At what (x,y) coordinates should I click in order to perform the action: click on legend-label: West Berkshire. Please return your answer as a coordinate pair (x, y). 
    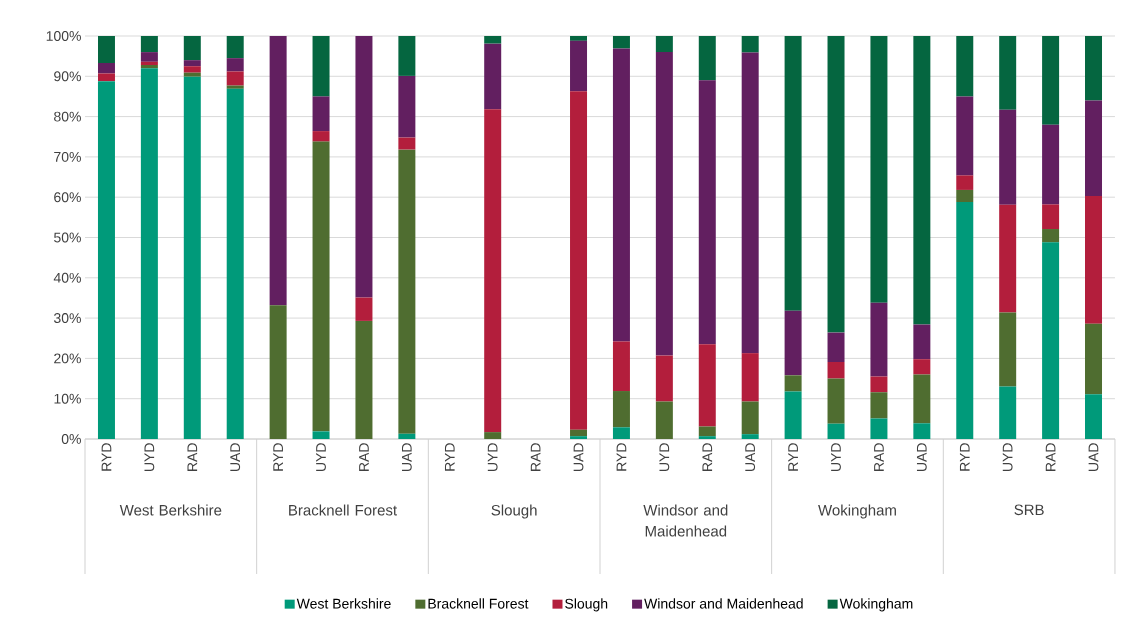
    Looking at the image, I should click on (343, 603).